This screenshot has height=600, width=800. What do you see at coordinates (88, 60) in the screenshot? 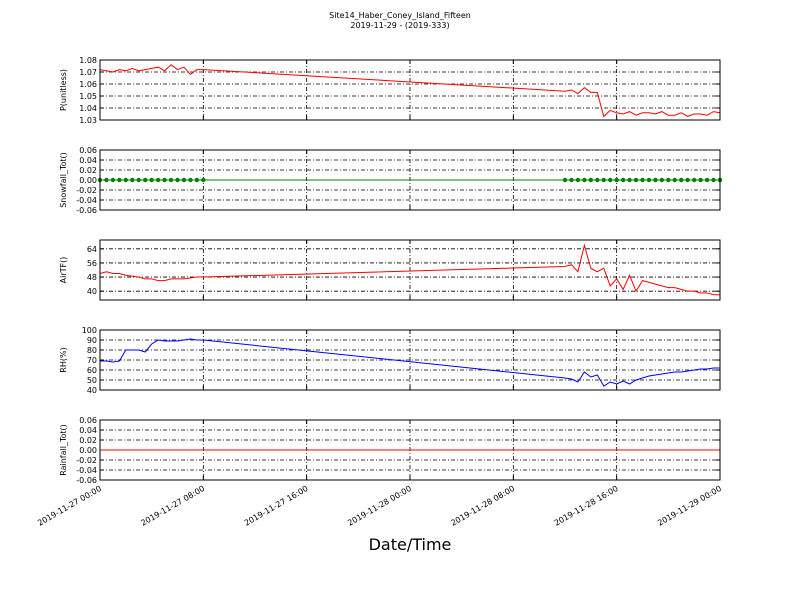
I see `y-tick-label: 1.08` at bounding box center [88, 60].